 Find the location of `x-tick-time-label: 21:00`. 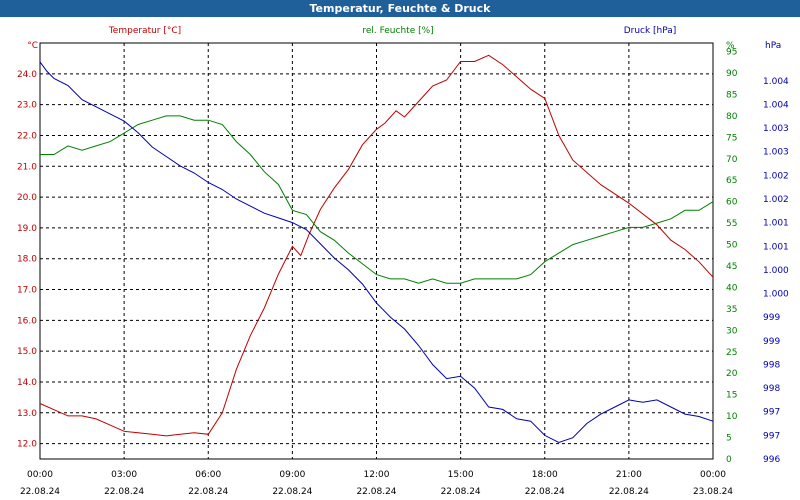

x-tick-time-label: 21:00 is located at coordinates (629, 475).